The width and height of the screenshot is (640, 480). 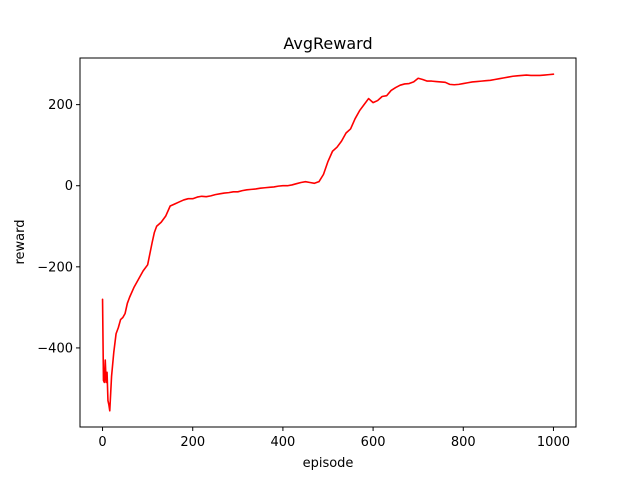 I want to click on y-axis-ticks: −400 −200 0 200, so click(x=58, y=227).